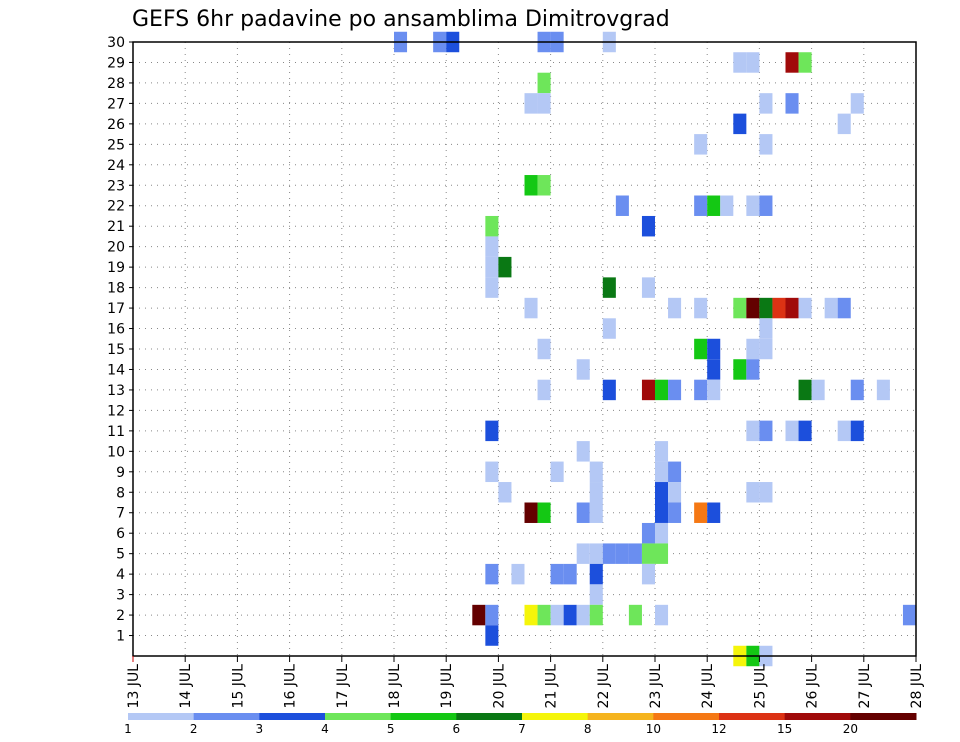 The image size is (960, 742). What do you see at coordinates (120, 575) in the screenshot?
I see `y-tick-label: 4` at bounding box center [120, 575].